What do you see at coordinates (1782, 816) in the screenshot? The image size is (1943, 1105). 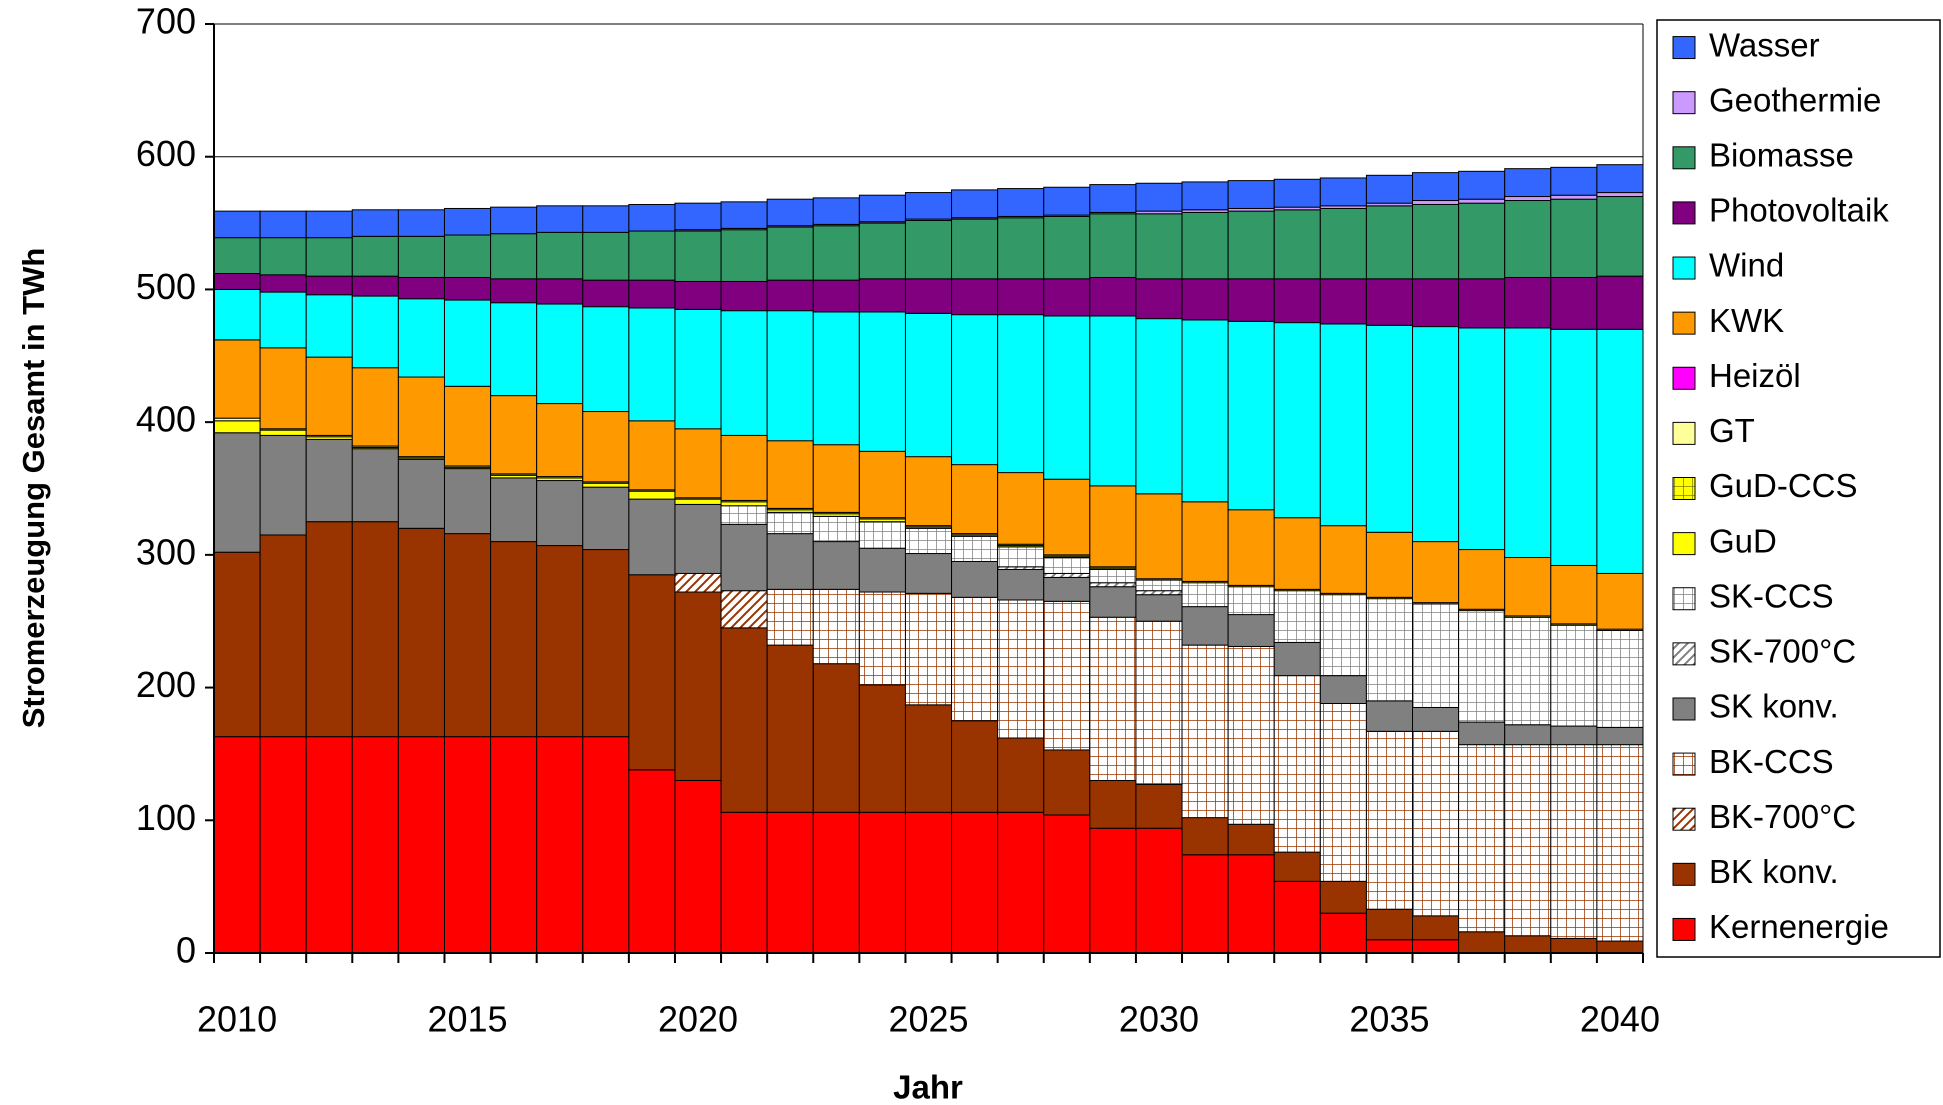 I see `legend-label: BK-700°C` at bounding box center [1782, 816].